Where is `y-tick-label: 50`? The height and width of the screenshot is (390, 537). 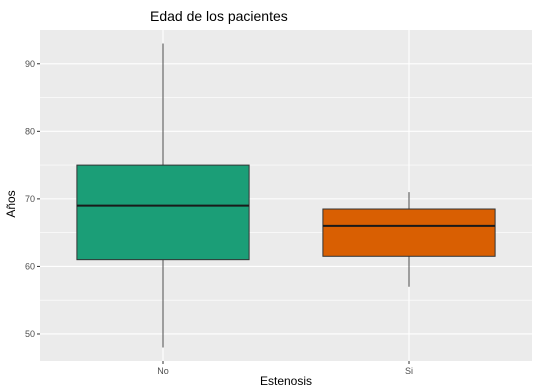
y-tick-label: 50 is located at coordinates (30, 334).